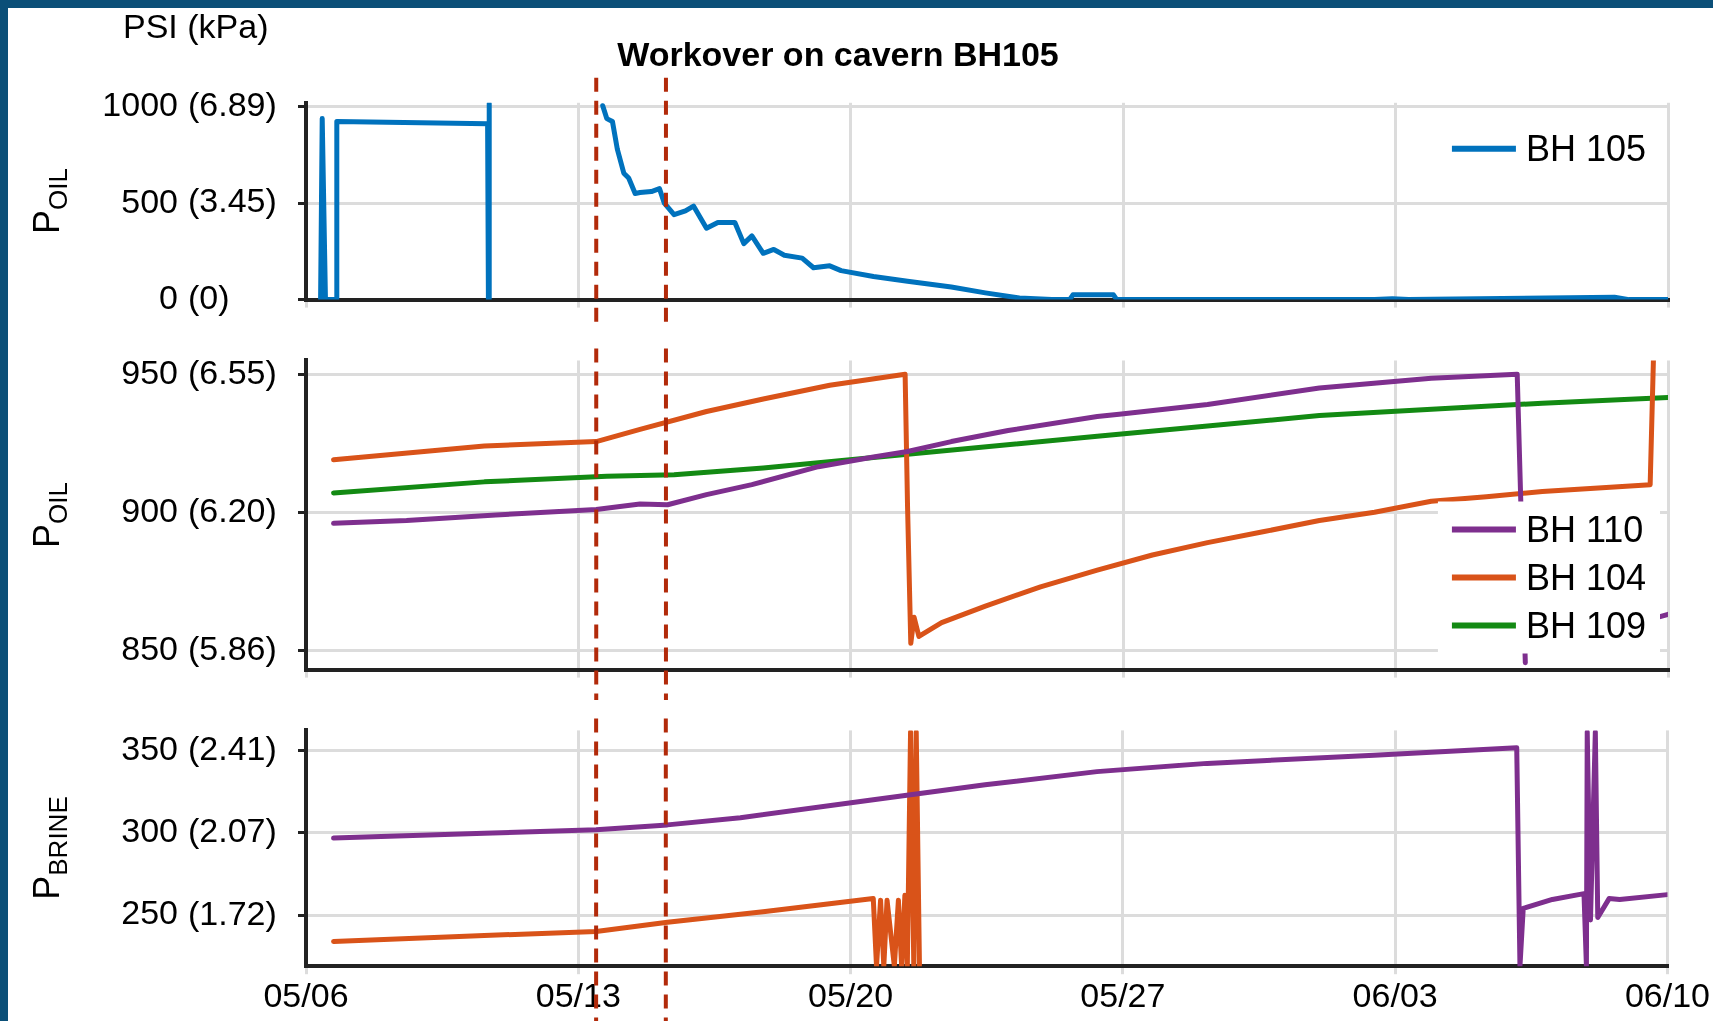 Image resolution: width=1713 pixels, height=1021 pixels. Describe the element at coordinates (306, 994) in the screenshot. I see `x-tick-label: 05/06` at that location.